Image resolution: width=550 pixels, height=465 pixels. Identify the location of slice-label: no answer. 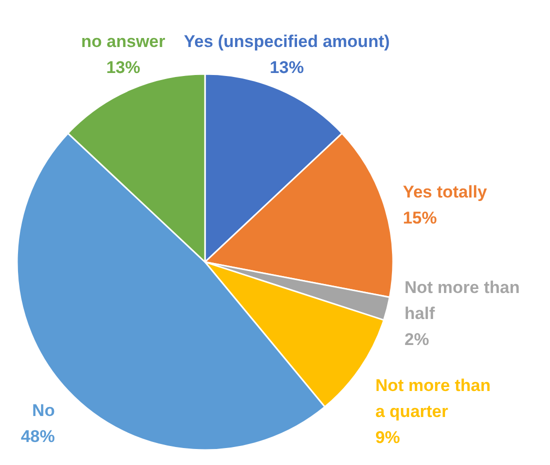
(123, 41).